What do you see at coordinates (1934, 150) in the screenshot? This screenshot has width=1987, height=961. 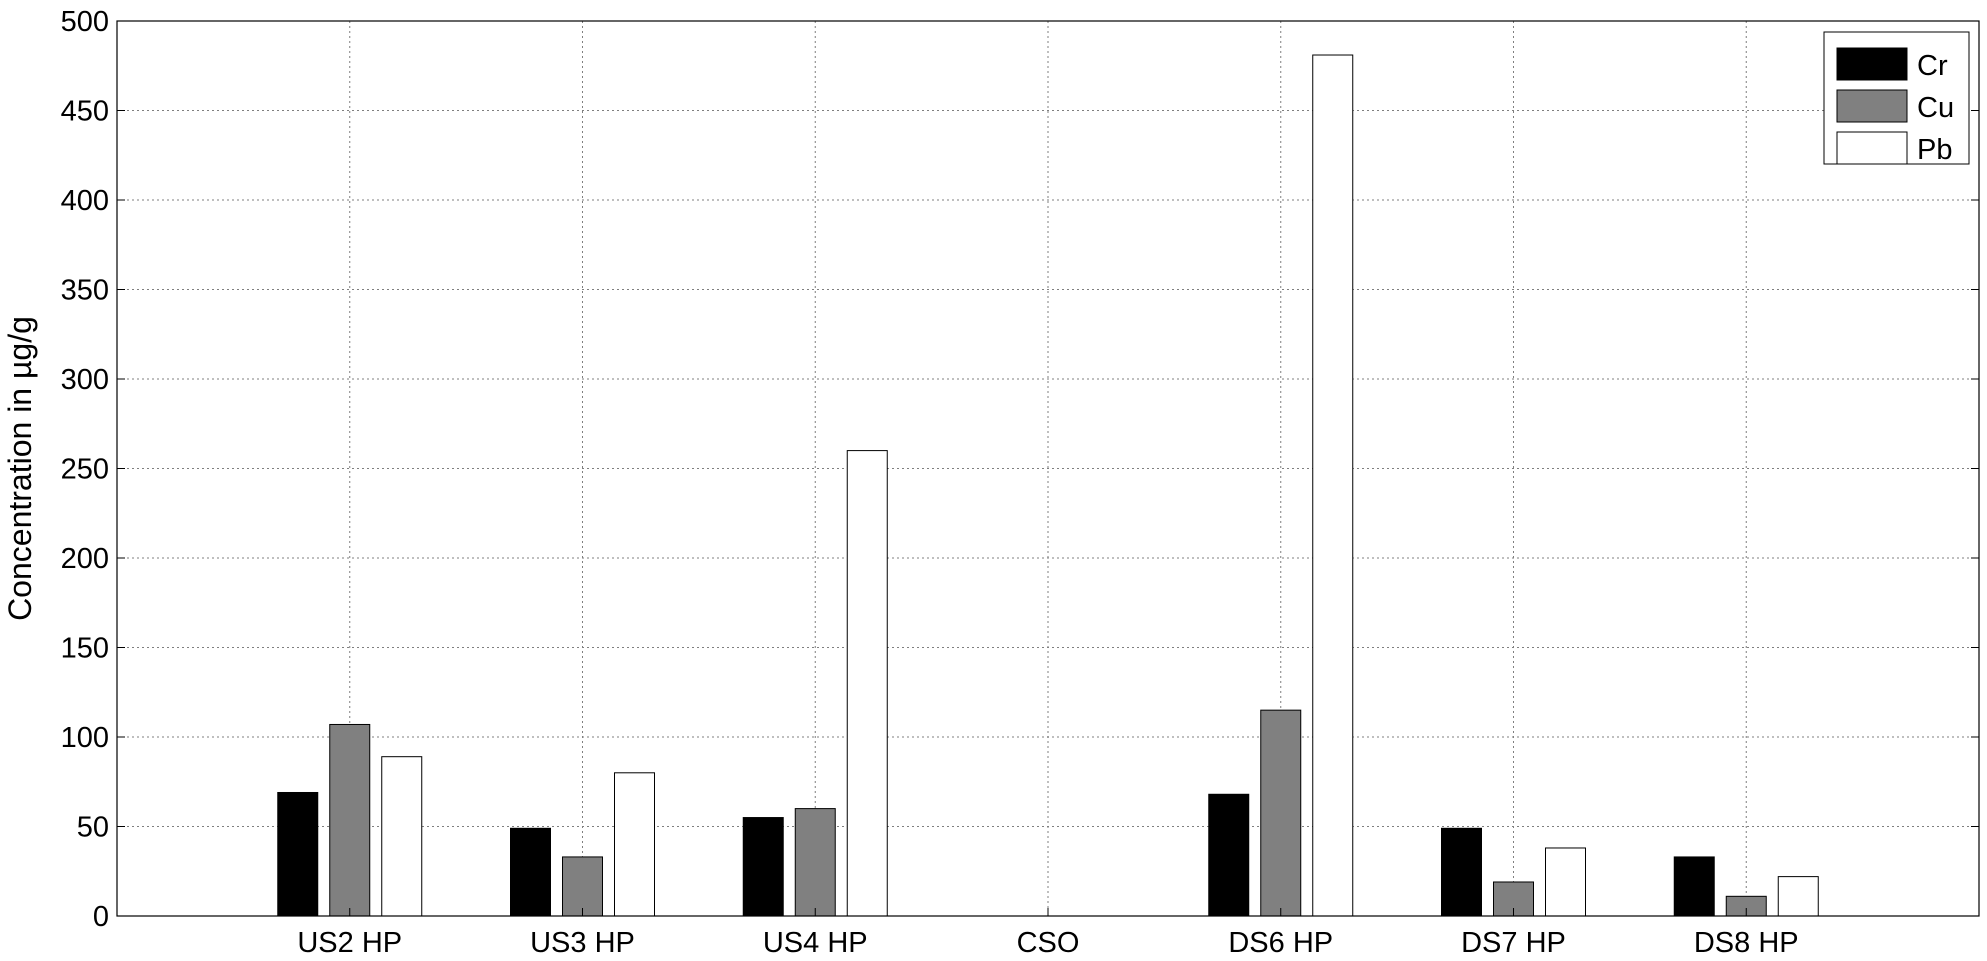 I see `legend-label-pb: Pb` at bounding box center [1934, 150].